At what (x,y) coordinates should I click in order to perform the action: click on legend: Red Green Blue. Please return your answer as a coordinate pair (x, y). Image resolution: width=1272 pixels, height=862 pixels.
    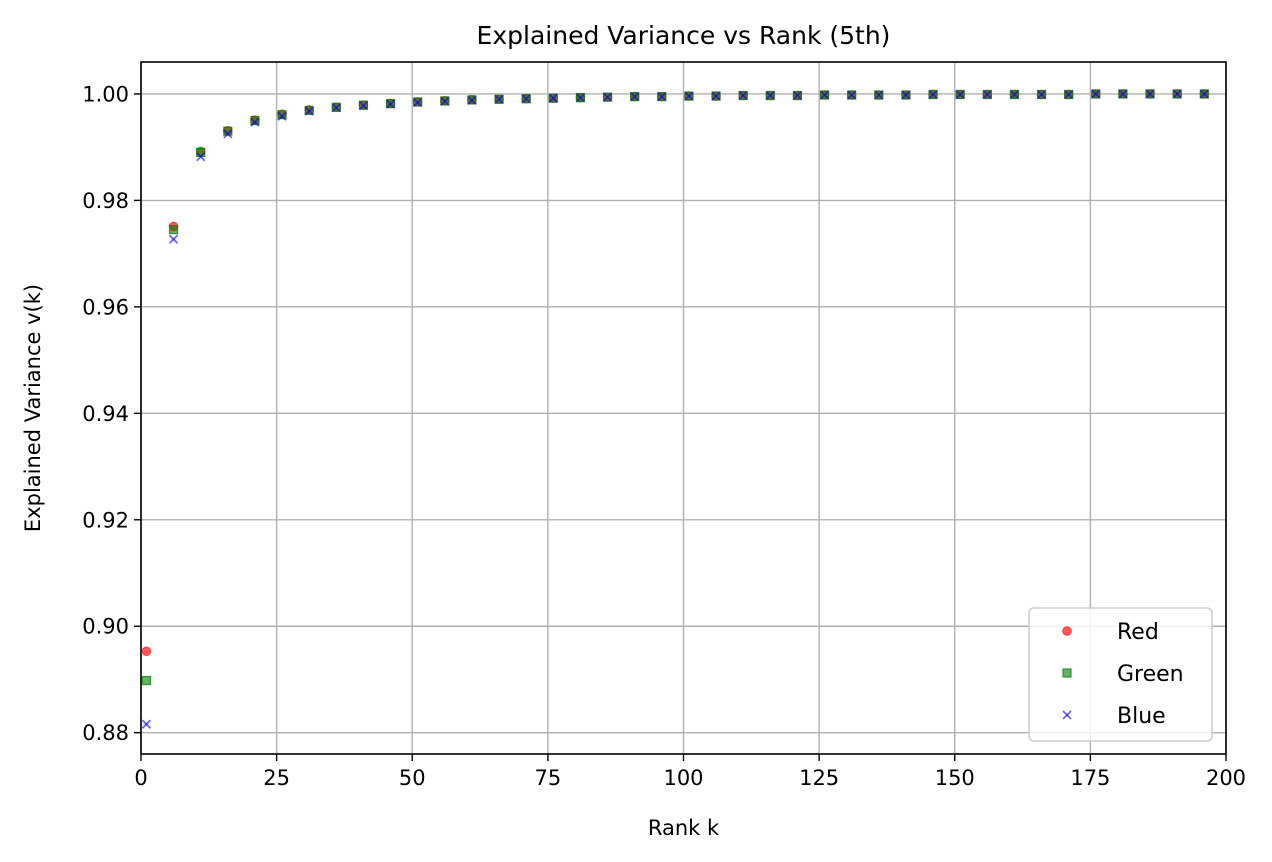
    Looking at the image, I should click on (1120, 674).